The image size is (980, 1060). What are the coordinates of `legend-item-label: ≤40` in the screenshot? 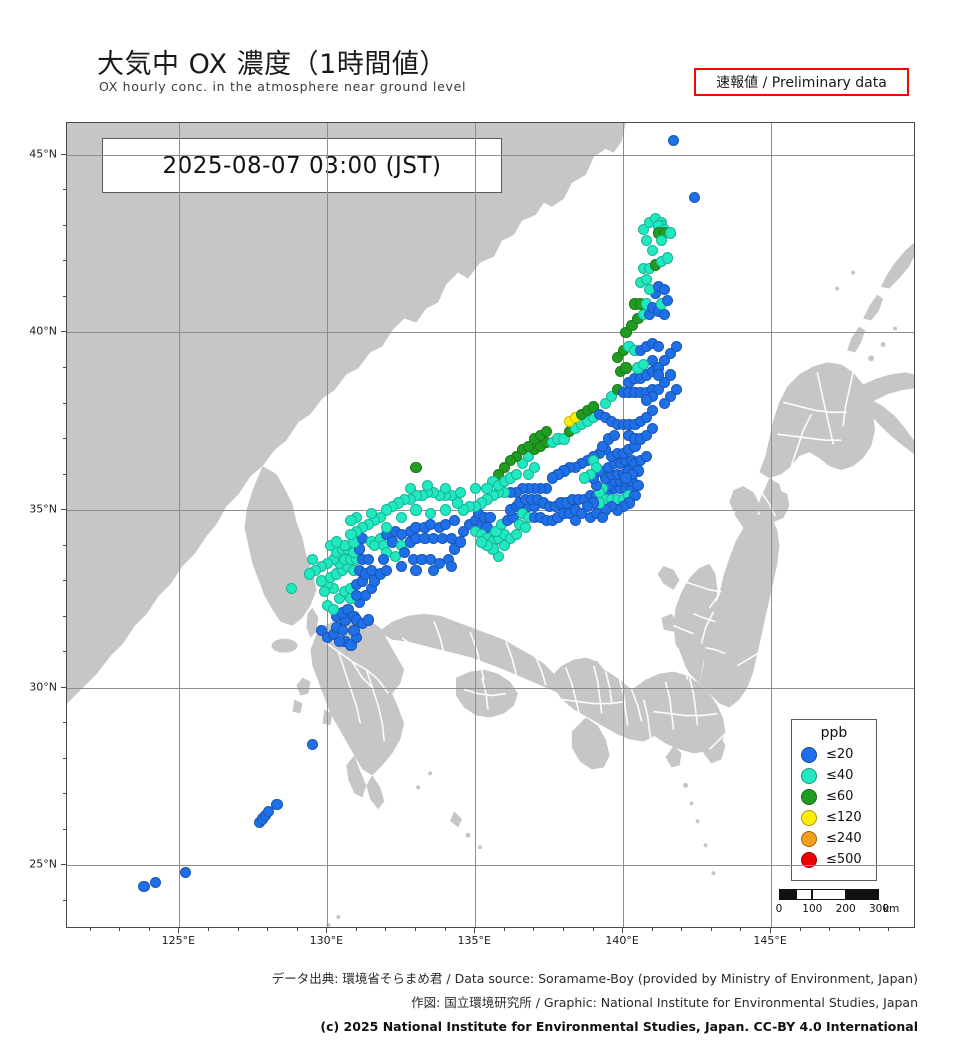 It's located at (840, 775).